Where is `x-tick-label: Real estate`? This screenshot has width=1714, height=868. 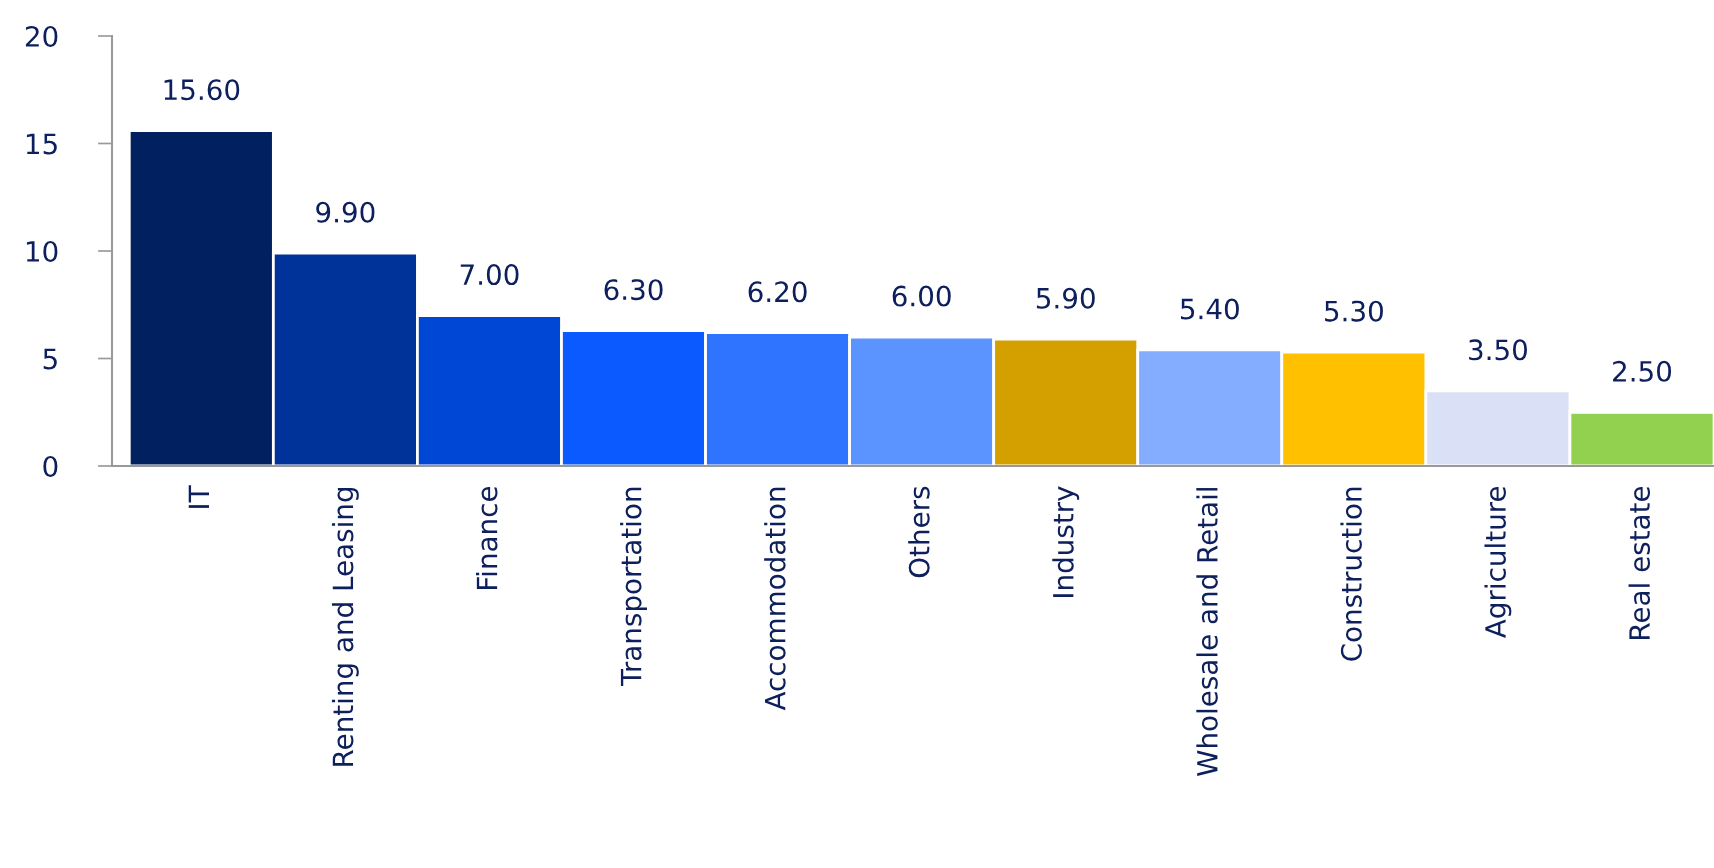 x-tick-label: Real estate is located at coordinates (1639, 562).